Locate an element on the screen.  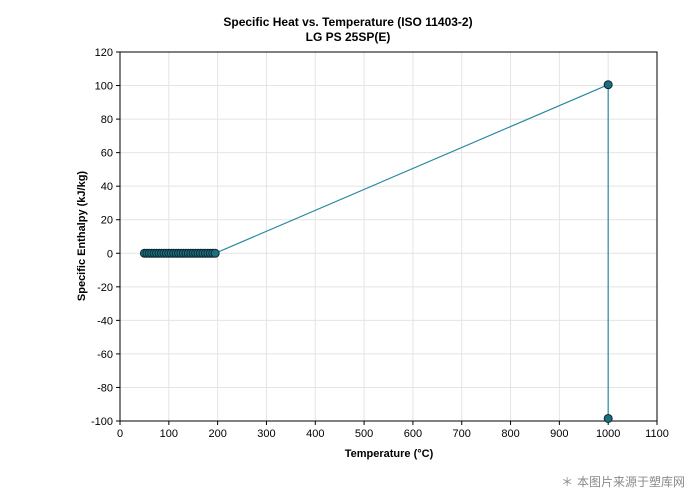
y-tick-label: 60 is located at coordinates (107, 154).